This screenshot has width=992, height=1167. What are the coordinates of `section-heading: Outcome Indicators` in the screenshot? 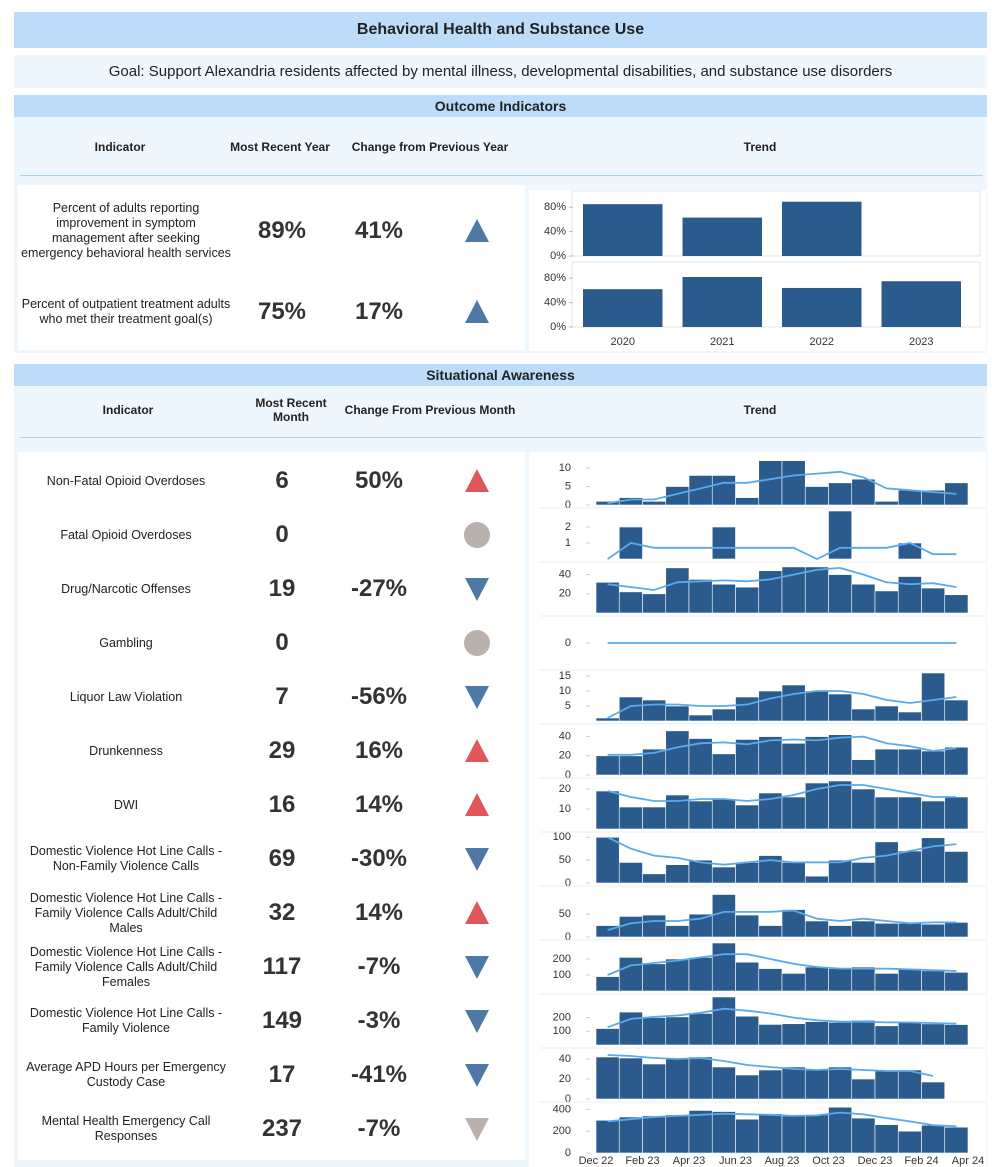 It's located at (500, 106).